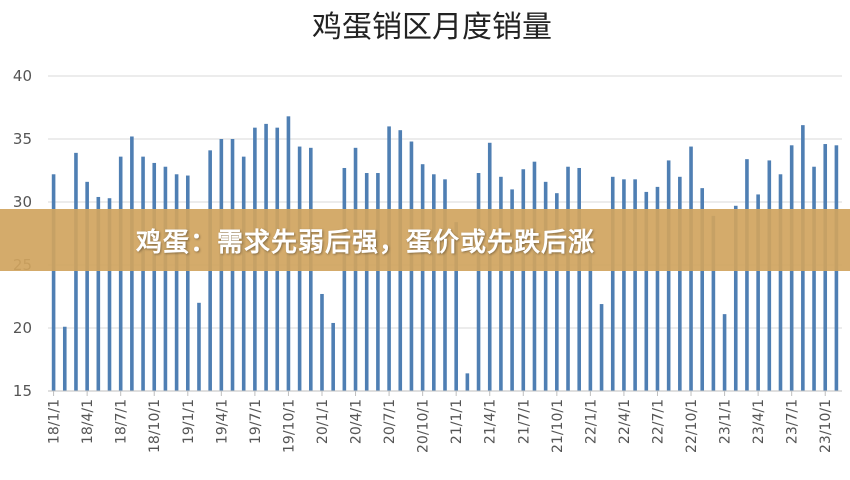 The image size is (850, 480). I want to click on x-tick-label: 20/4/1, so click(357, 421).